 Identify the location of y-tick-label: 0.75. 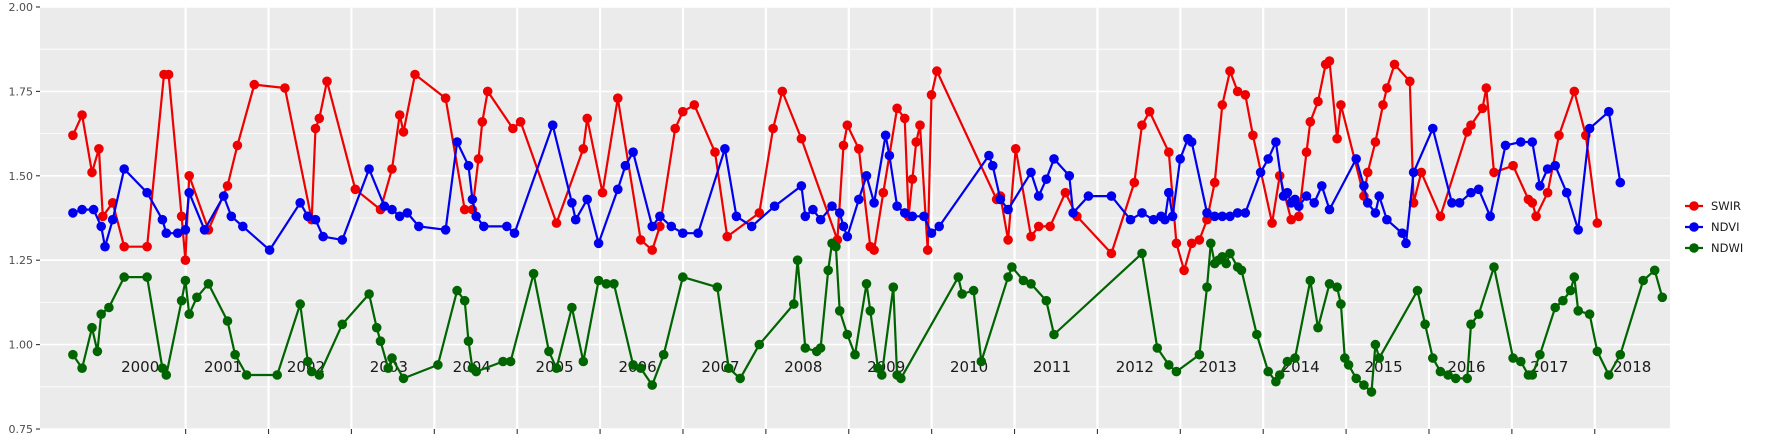
(21, 429).